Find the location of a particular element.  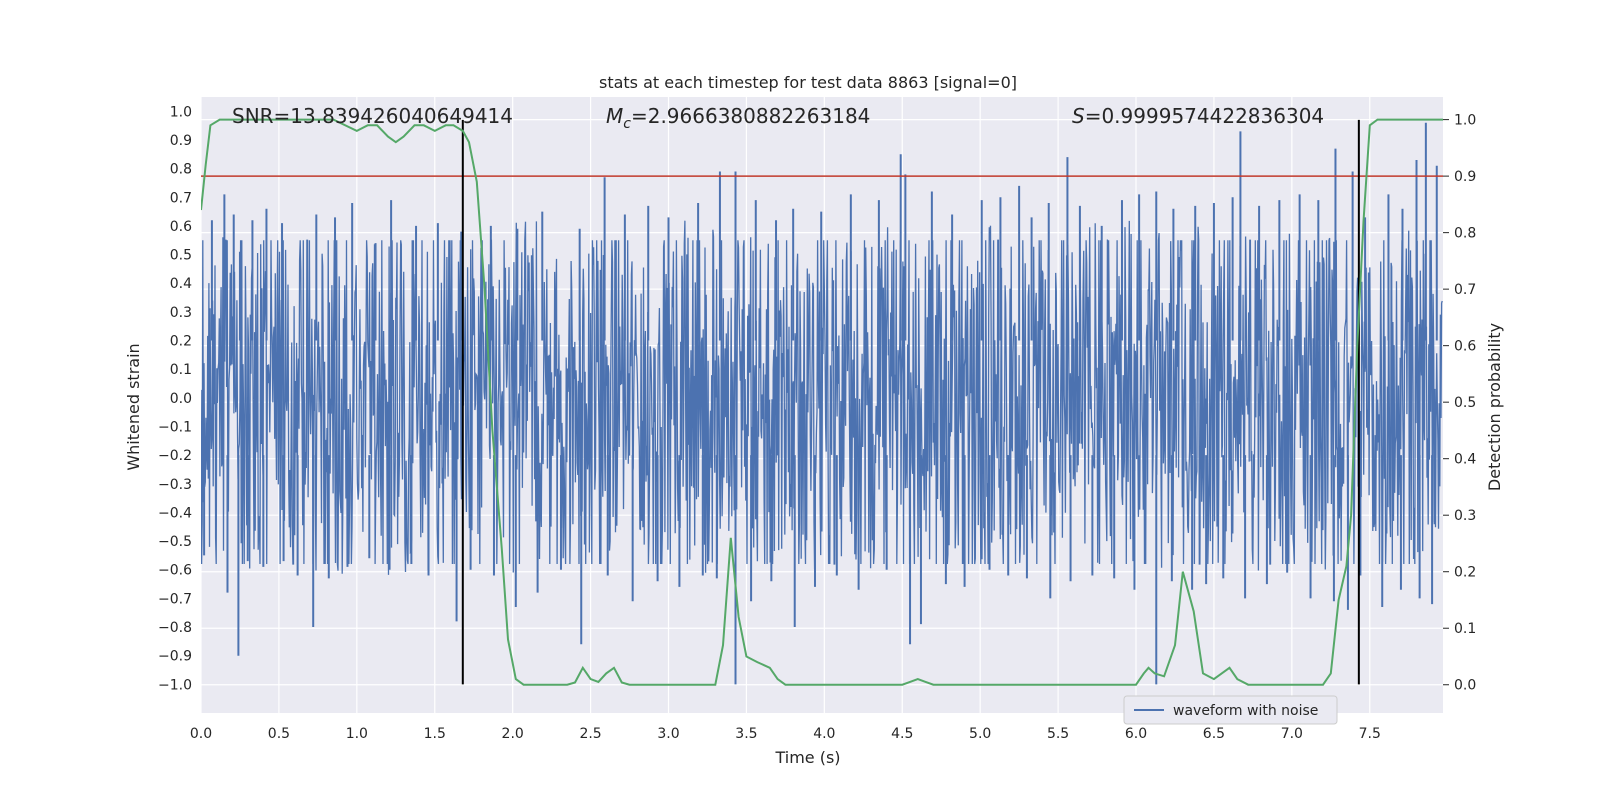

y-right-tick-label: 0.4 is located at coordinates (1465, 460).